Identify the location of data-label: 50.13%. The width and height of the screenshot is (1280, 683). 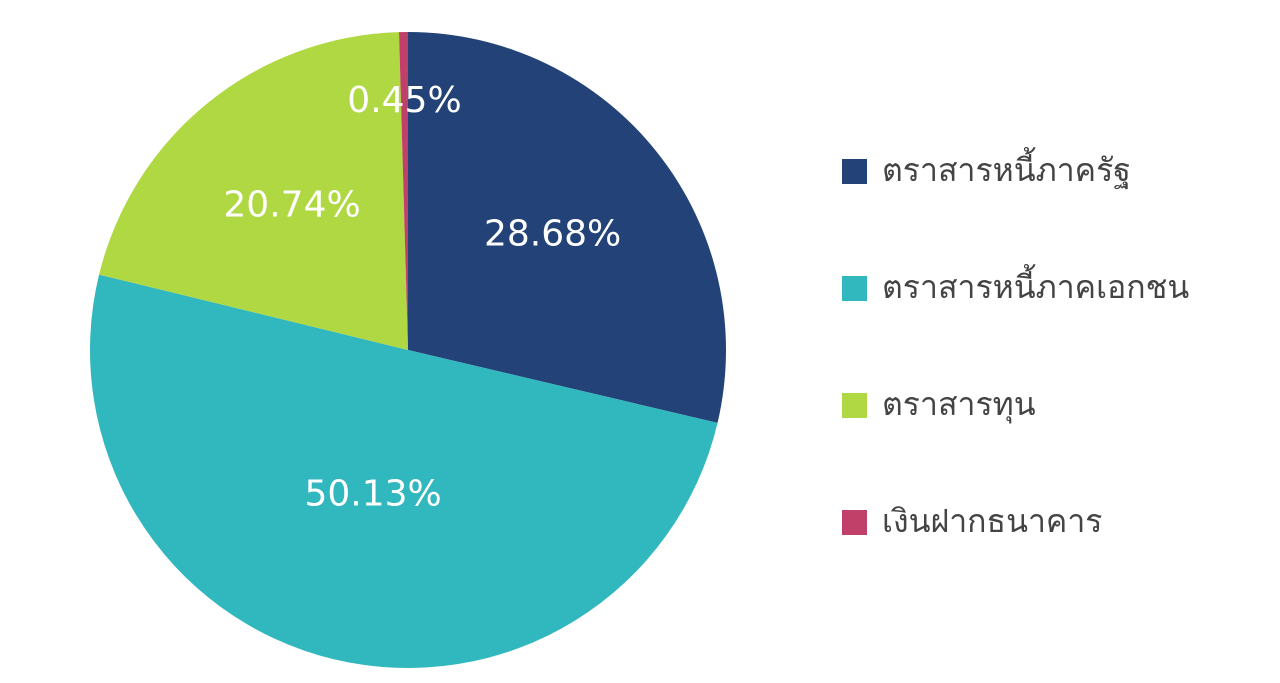
(373, 493).